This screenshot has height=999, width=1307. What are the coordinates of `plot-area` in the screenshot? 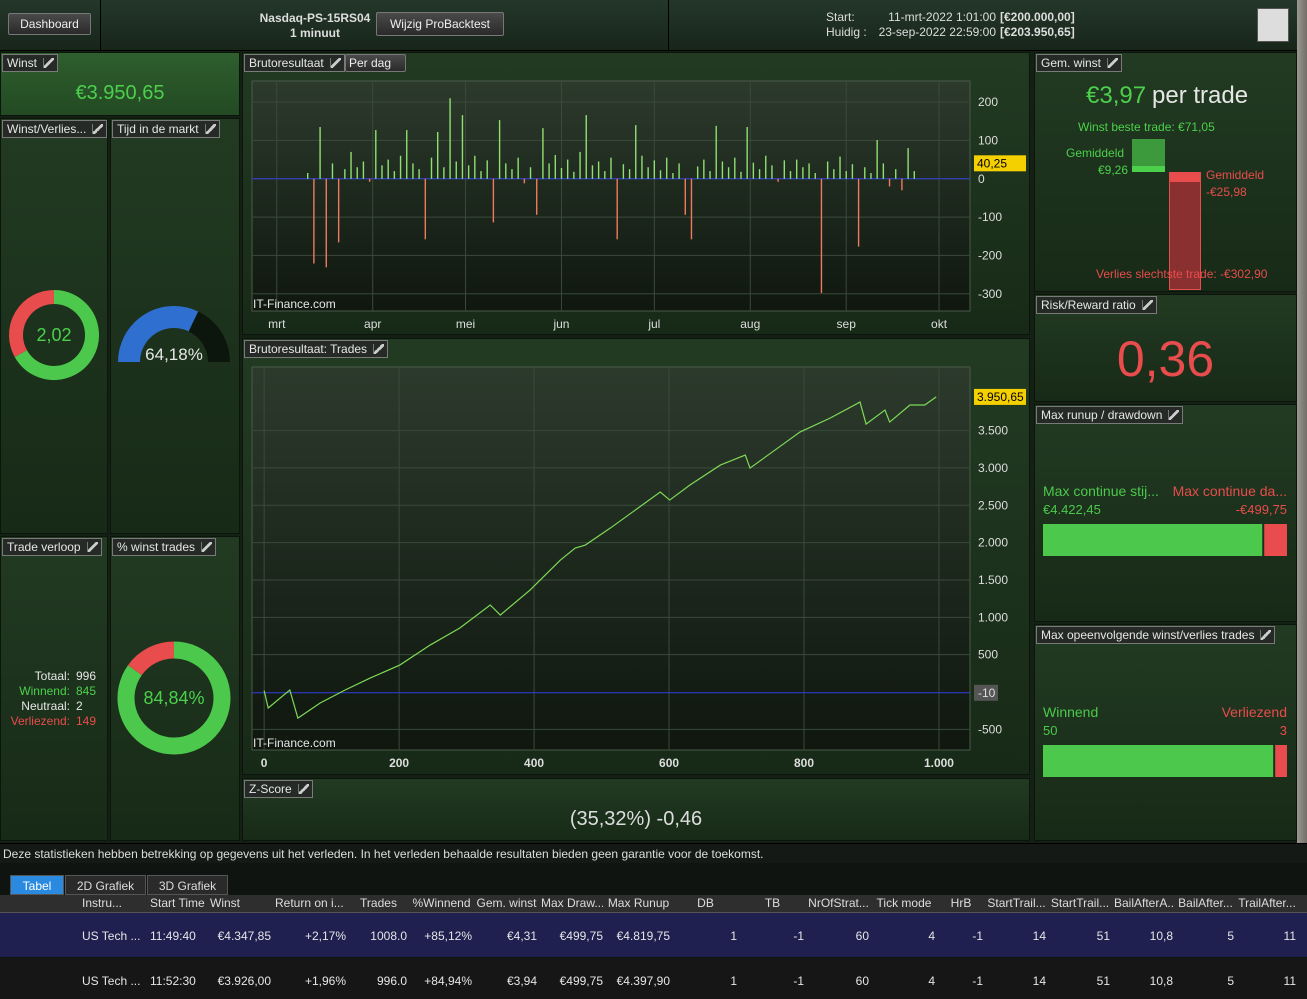 It's located at (611, 196).